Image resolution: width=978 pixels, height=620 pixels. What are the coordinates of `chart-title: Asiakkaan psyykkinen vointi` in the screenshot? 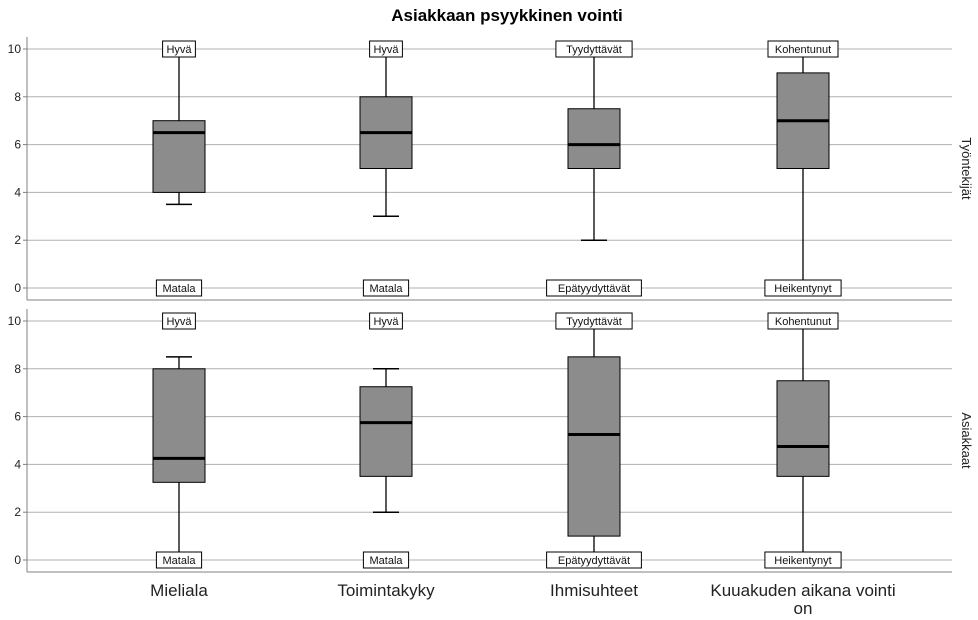 It's located at (507, 15).